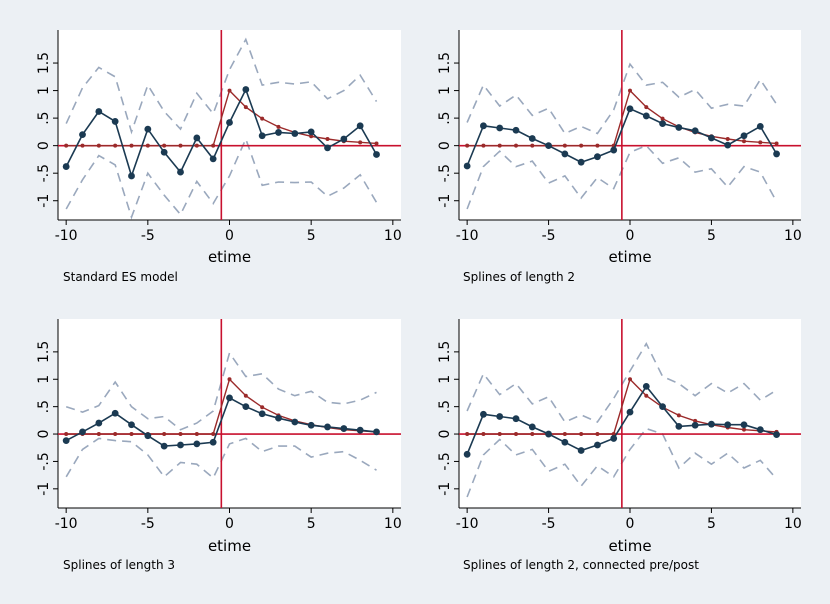  What do you see at coordinates (119, 565) in the screenshot?
I see `panel-caption: Splines of length 3` at bounding box center [119, 565].